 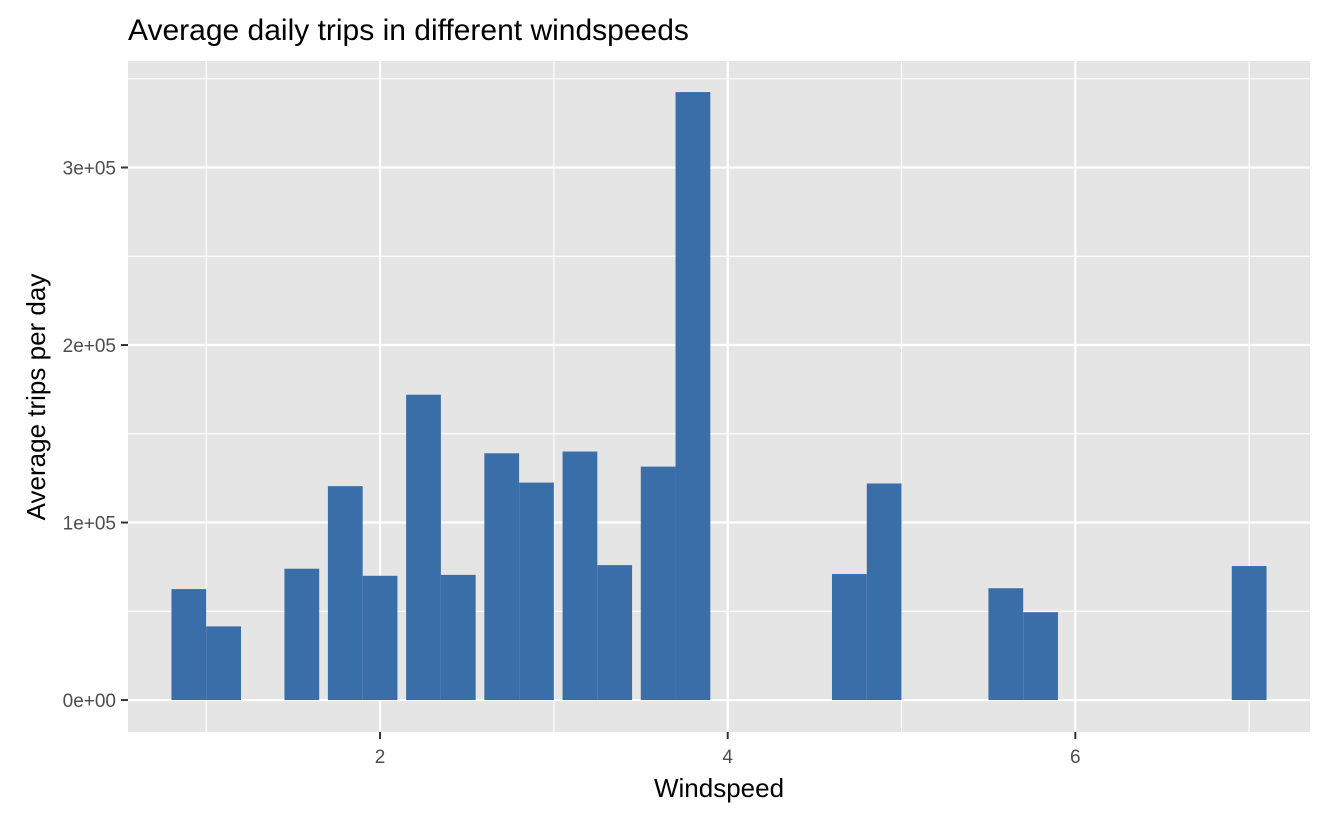 I want to click on y-tick-label: 1e+05, so click(x=89, y=524).